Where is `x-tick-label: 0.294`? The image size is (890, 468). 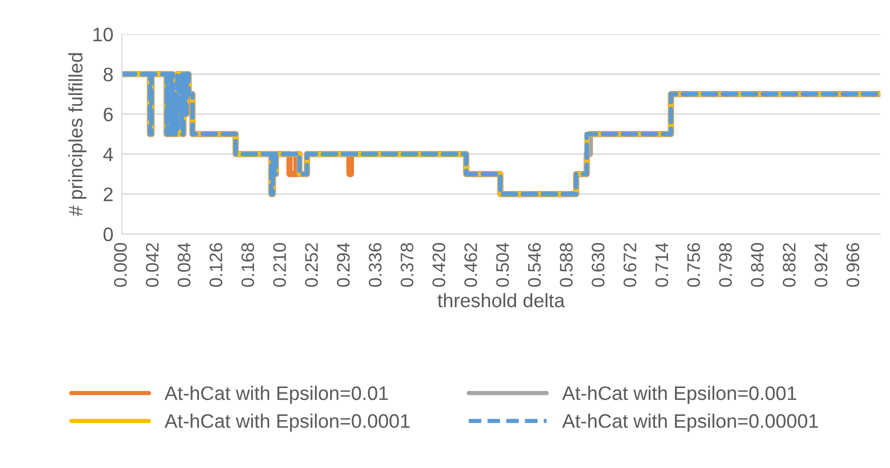
x-tick-label: 0.294 is located at coordinates (343, 264).